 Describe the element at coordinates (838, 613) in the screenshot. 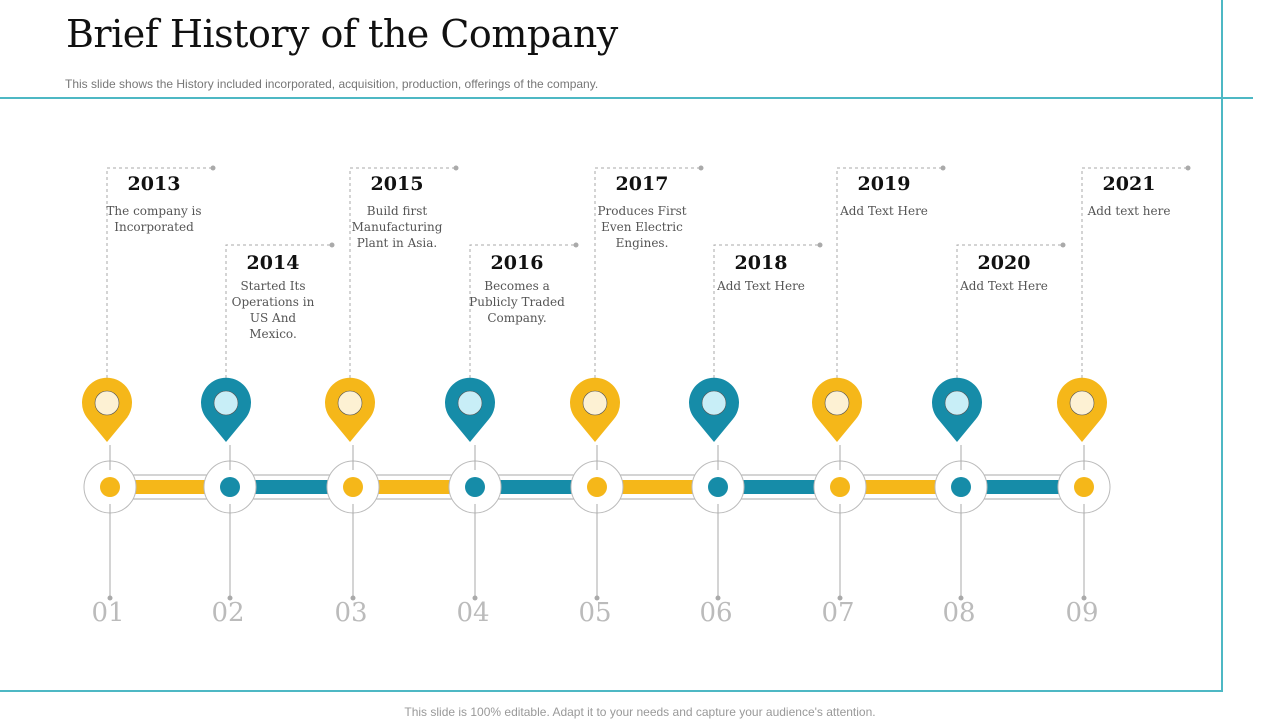

I see `step-number: 07` at that location.